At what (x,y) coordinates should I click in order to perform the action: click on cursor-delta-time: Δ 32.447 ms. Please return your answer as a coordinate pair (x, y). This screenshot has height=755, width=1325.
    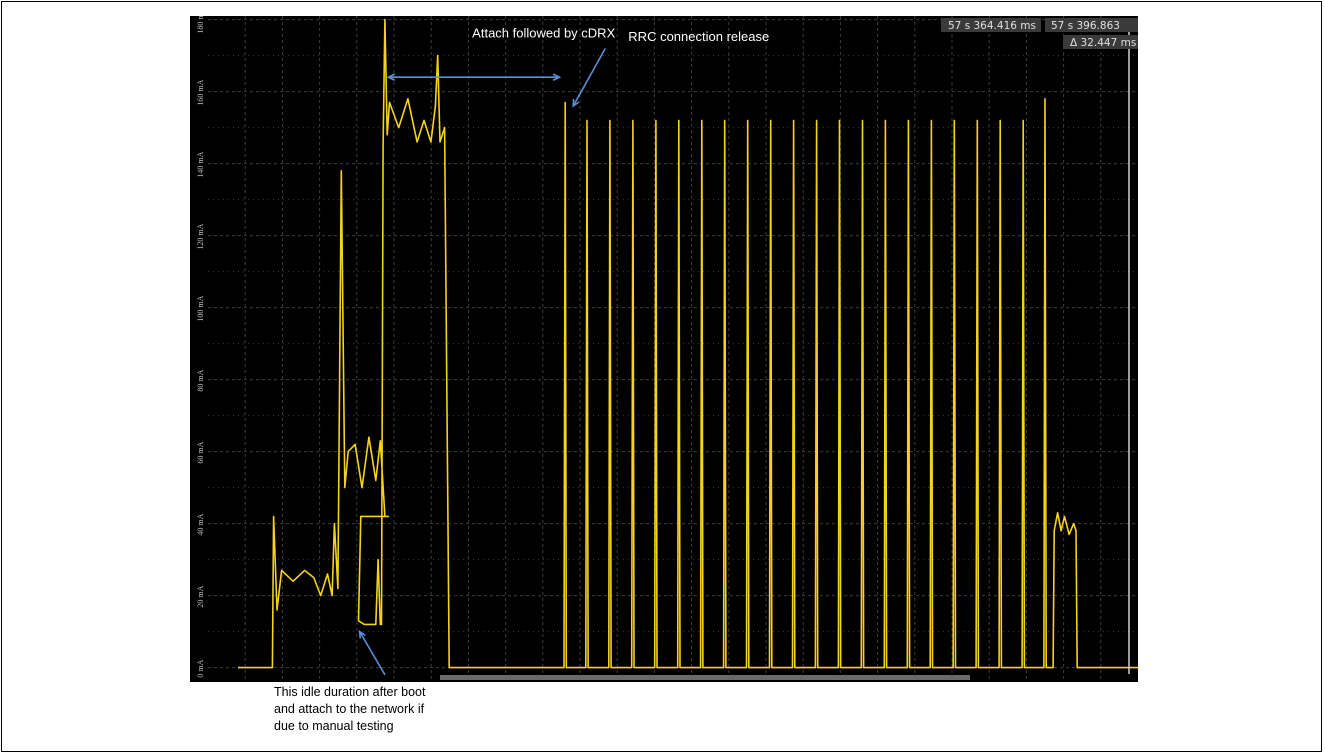
    Looking at the image, I should click on (1103, 43).